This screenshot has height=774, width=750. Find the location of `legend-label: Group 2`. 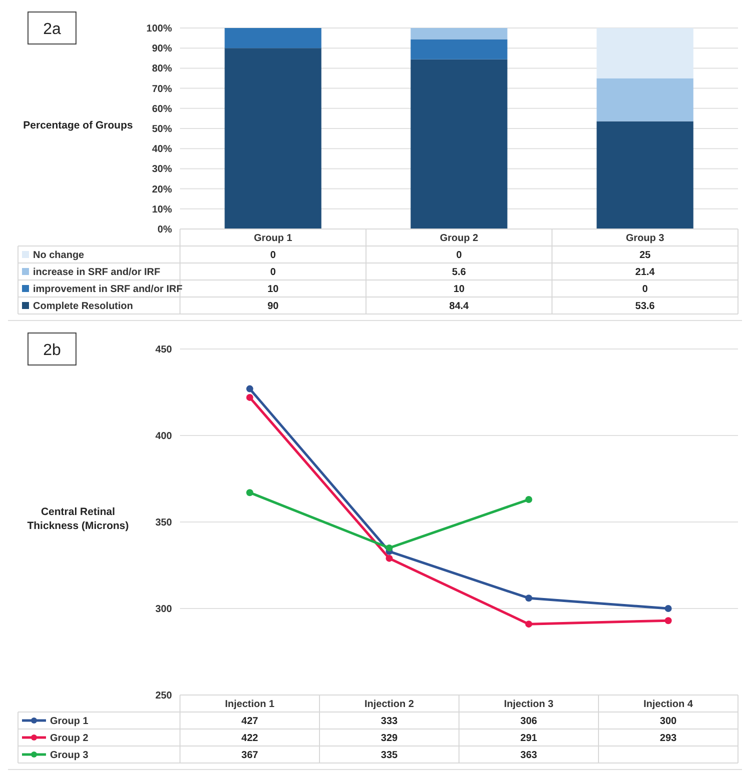

legend-label: Group 2 is located at coordinates (69, 738).